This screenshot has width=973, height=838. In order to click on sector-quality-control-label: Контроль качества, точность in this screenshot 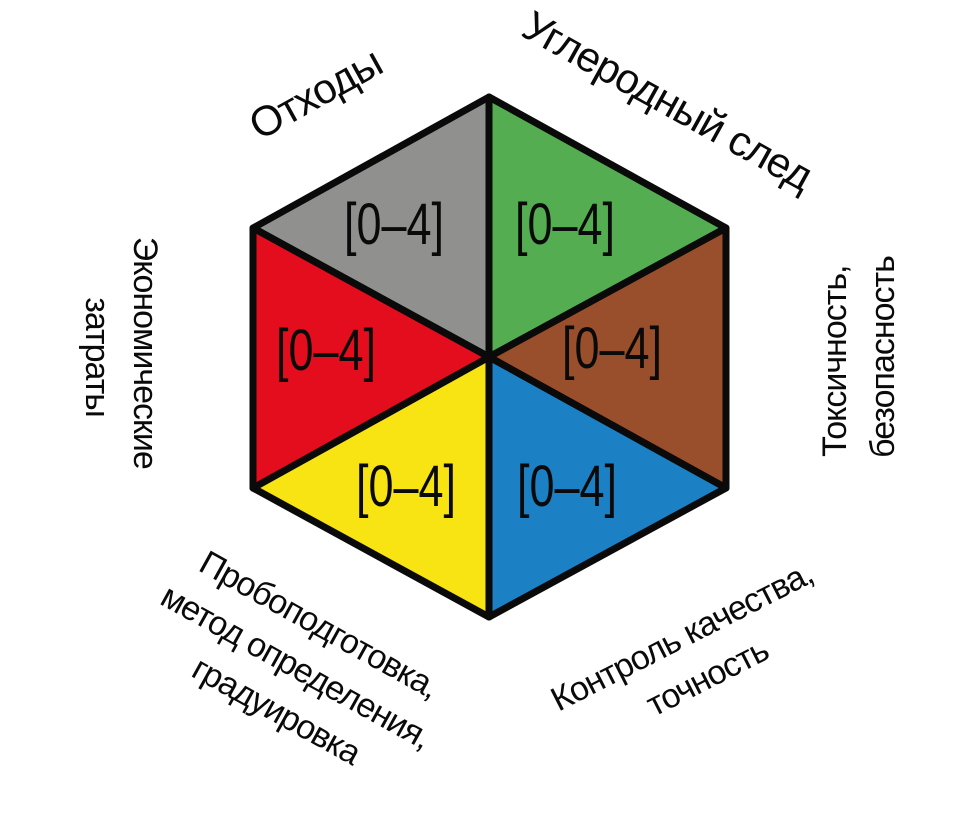, I will do `click(696, 655)`.